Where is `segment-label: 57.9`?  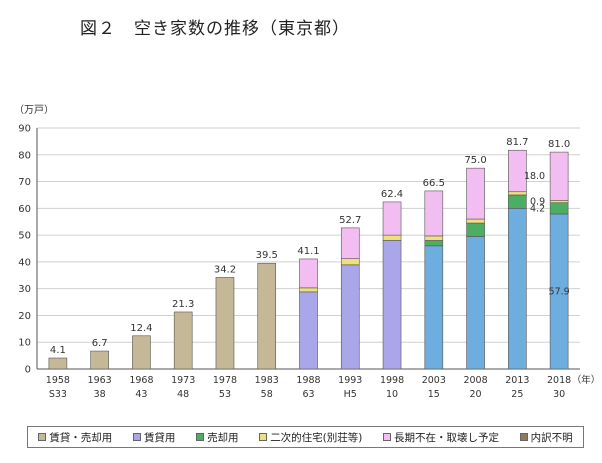 segment-label: 57.9 is located at coordinates (559, 291).